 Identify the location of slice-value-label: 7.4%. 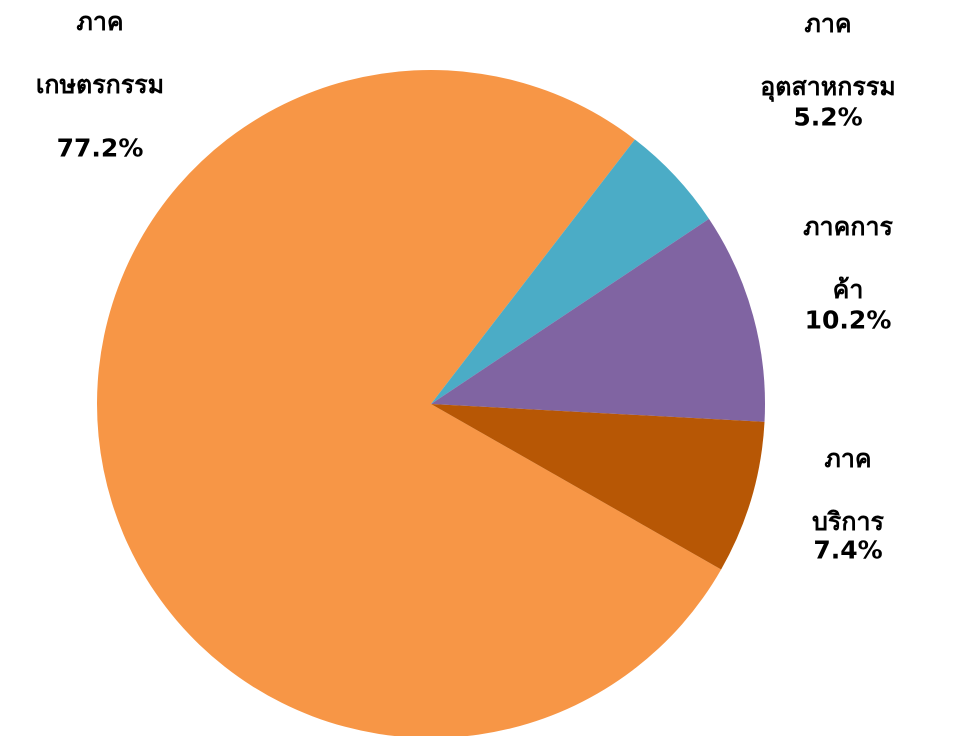
(848, 550).